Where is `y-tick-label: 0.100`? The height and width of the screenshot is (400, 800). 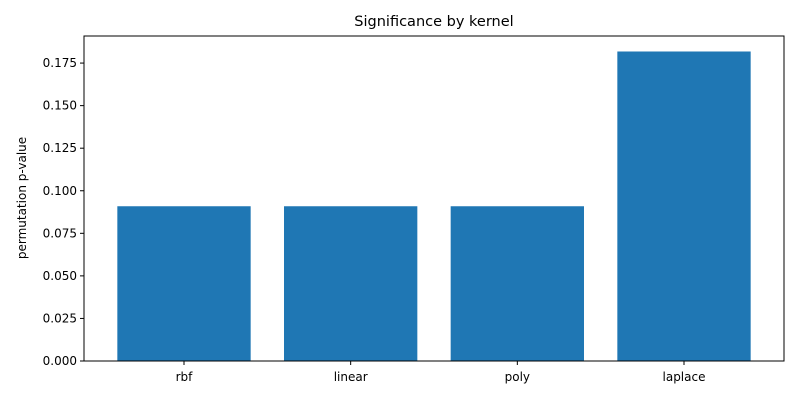
y-tick-label: 0.100 is located at coordinates (60, 191).